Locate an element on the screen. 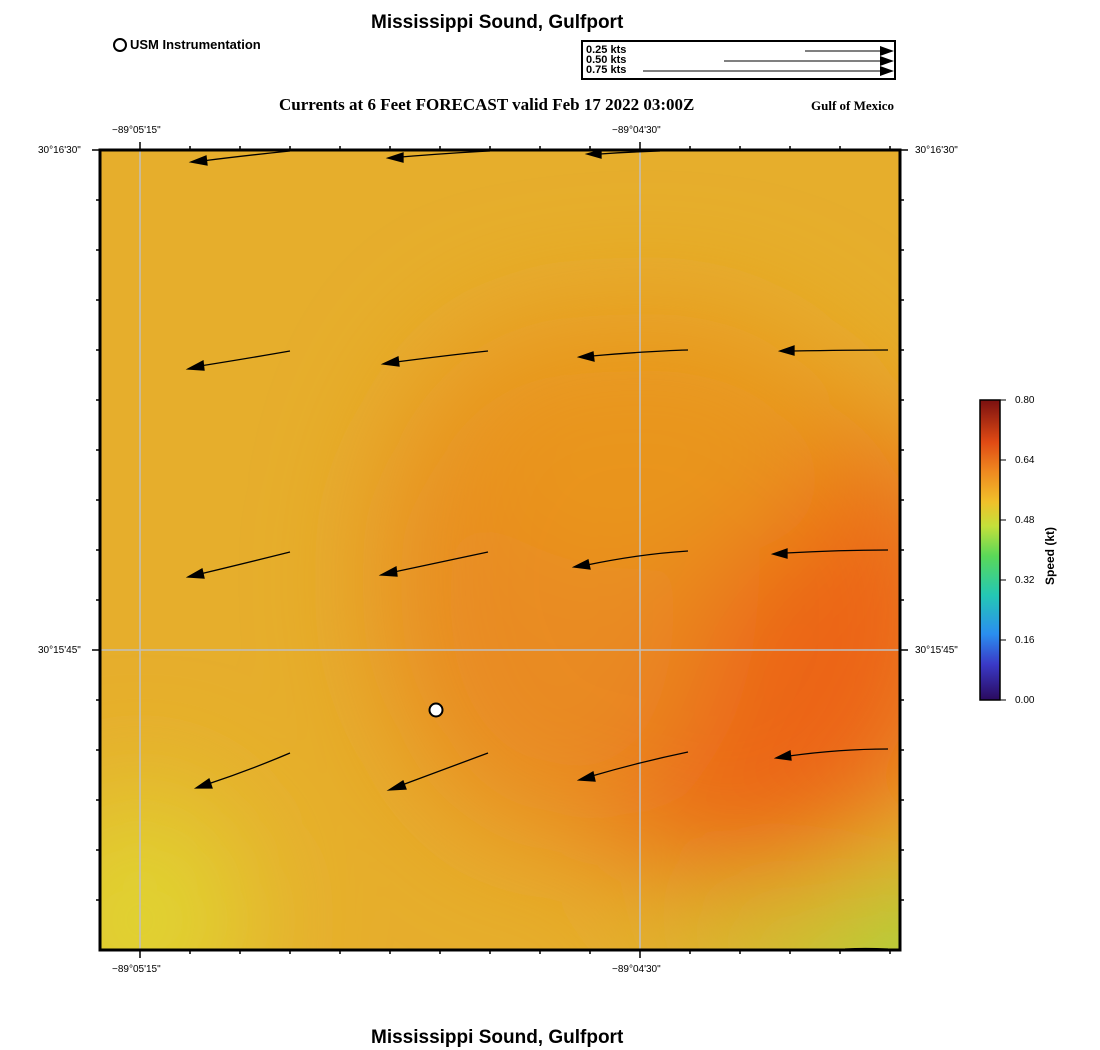 The width and height of the screenshot is (1100, 1050). lon-tick-bottom-1: −89°05'15" is located at coordinates (136, 969).